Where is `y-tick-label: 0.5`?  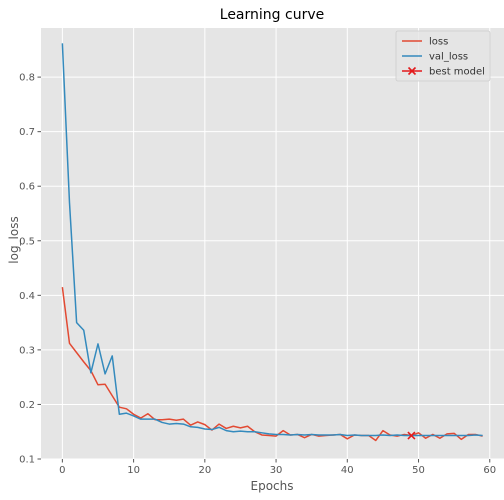
y-tick-label: 0.5 is located at coordinates (27, 241).